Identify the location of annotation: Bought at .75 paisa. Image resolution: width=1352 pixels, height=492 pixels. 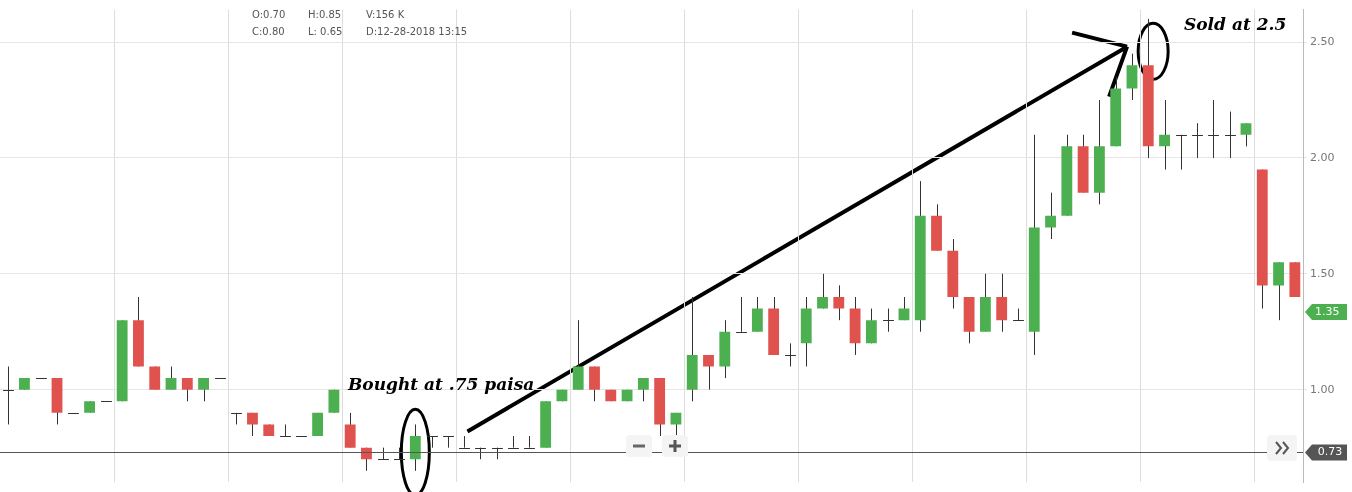
(441, 384).